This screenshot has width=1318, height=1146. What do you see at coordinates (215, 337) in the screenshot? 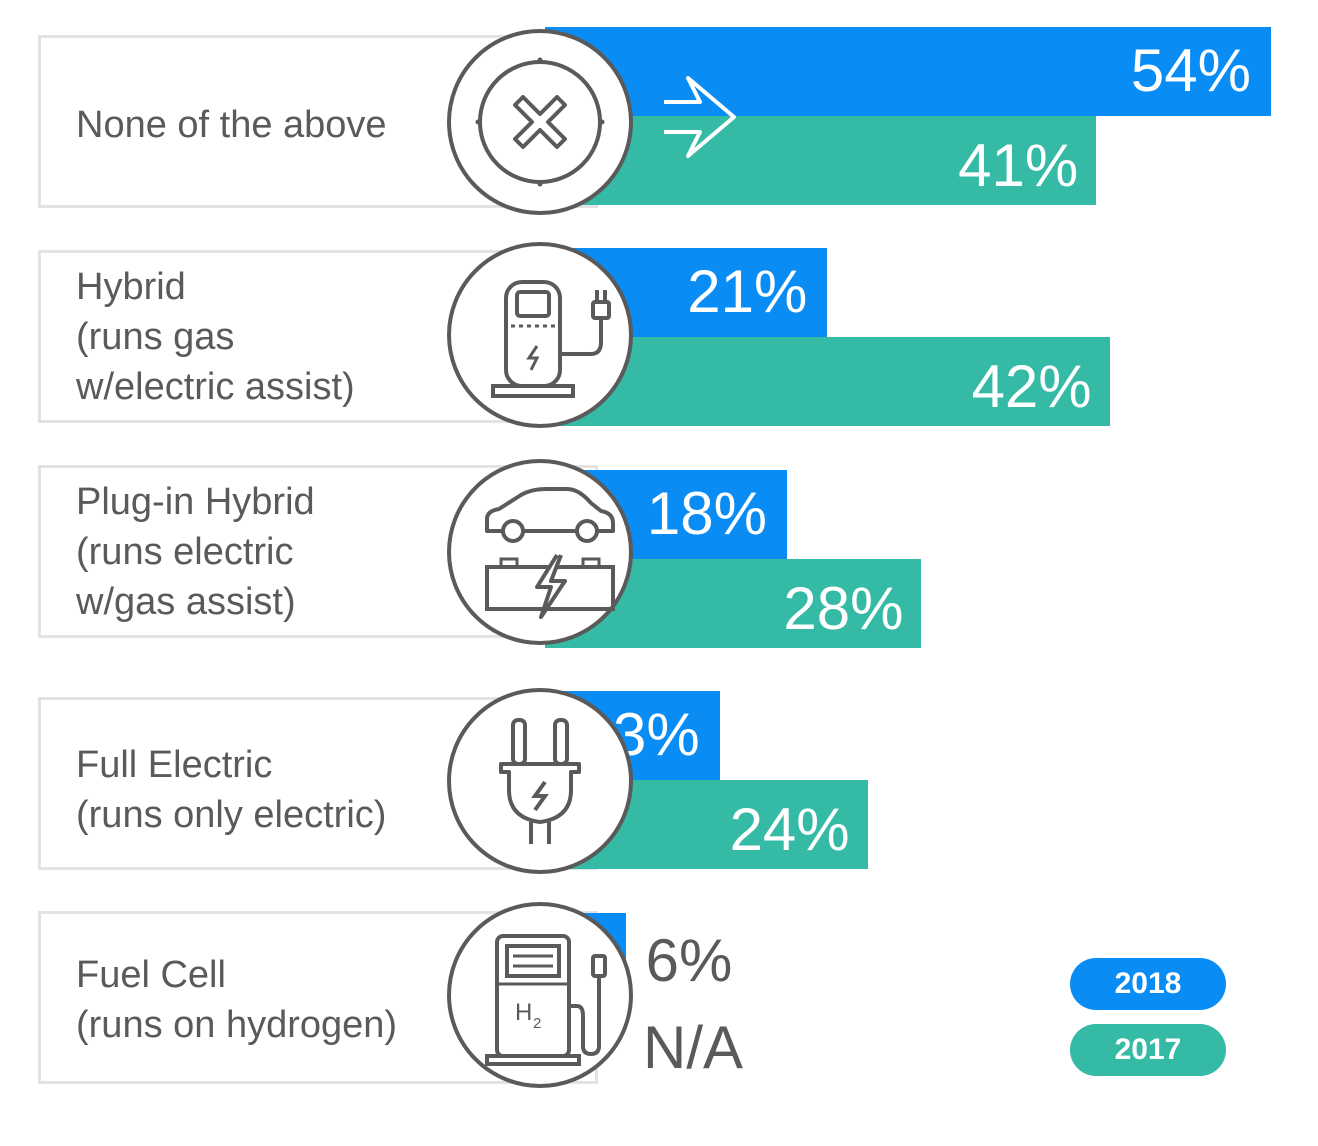
I see `category-label: Hybrid (runs gas w/electric assist)` at bounding box center [215, 337].